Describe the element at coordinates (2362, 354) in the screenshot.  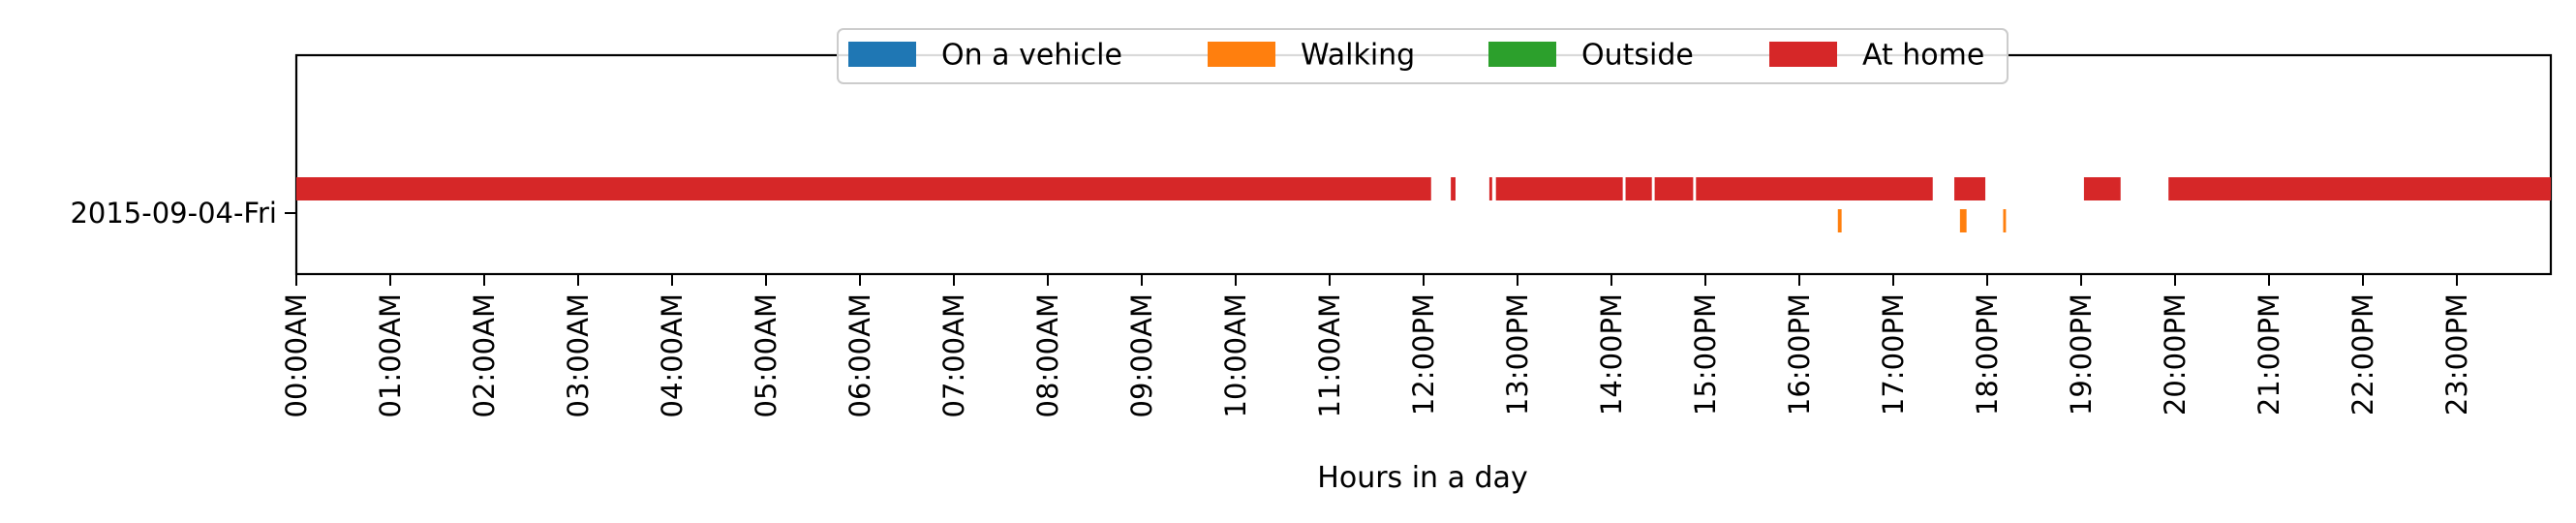
I see `x-tick-label-22: 22:00PM` at that location.